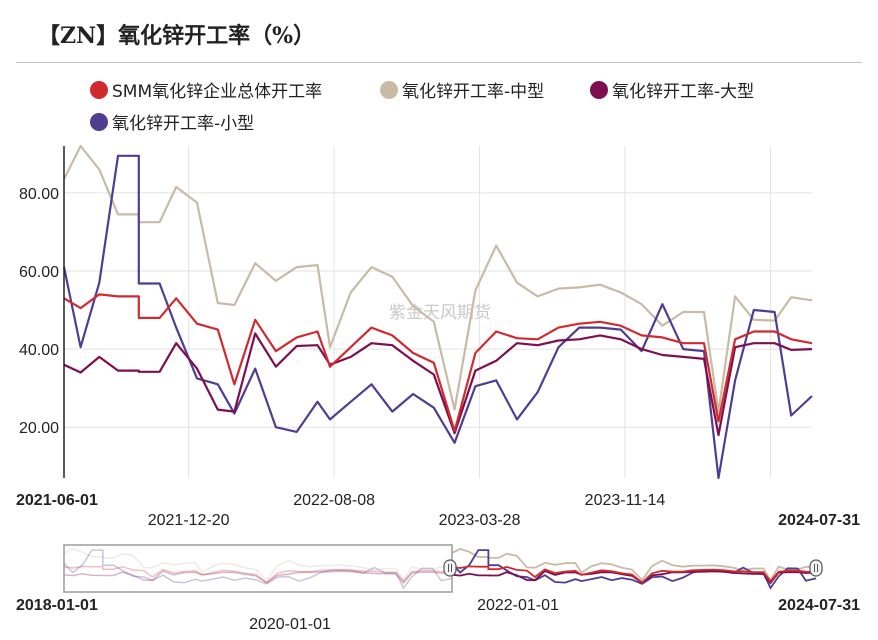 The height and width of the screenshot is (640, 878). I want to click on navigator-tick-label: 2022-01-01, so click(518, 605).